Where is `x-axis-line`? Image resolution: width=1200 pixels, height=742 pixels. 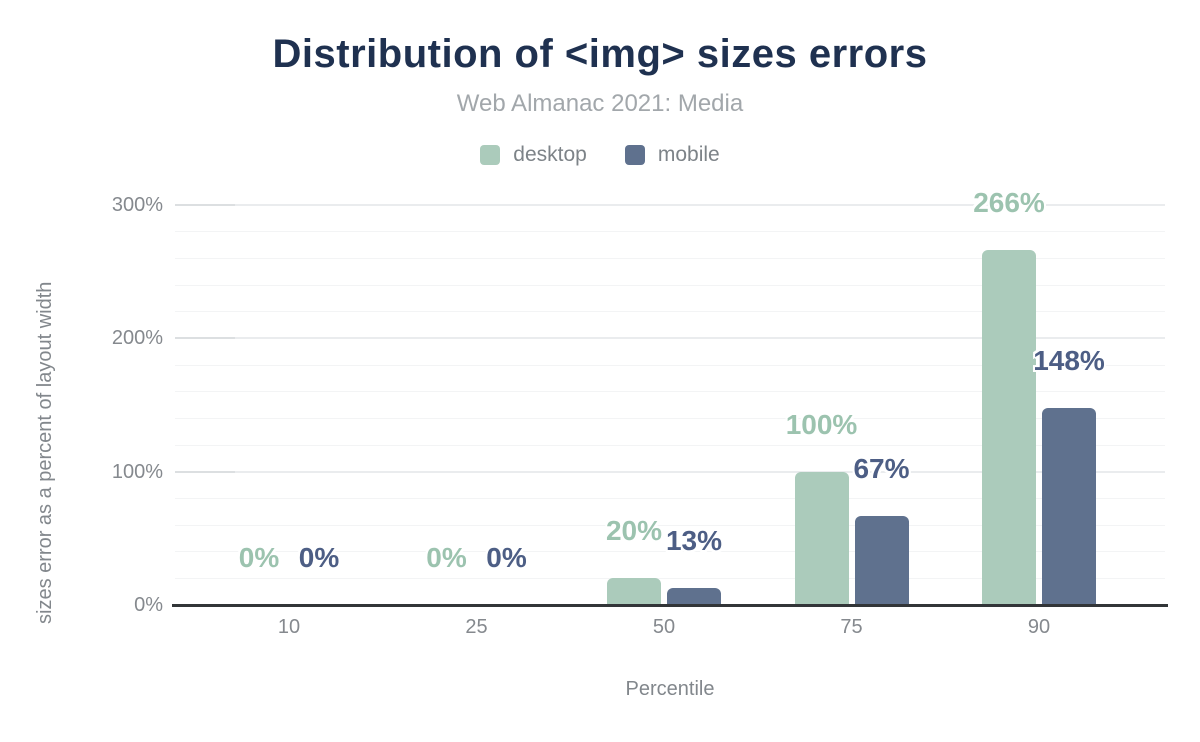 x-axis-line is located at coordinates (670, 605).